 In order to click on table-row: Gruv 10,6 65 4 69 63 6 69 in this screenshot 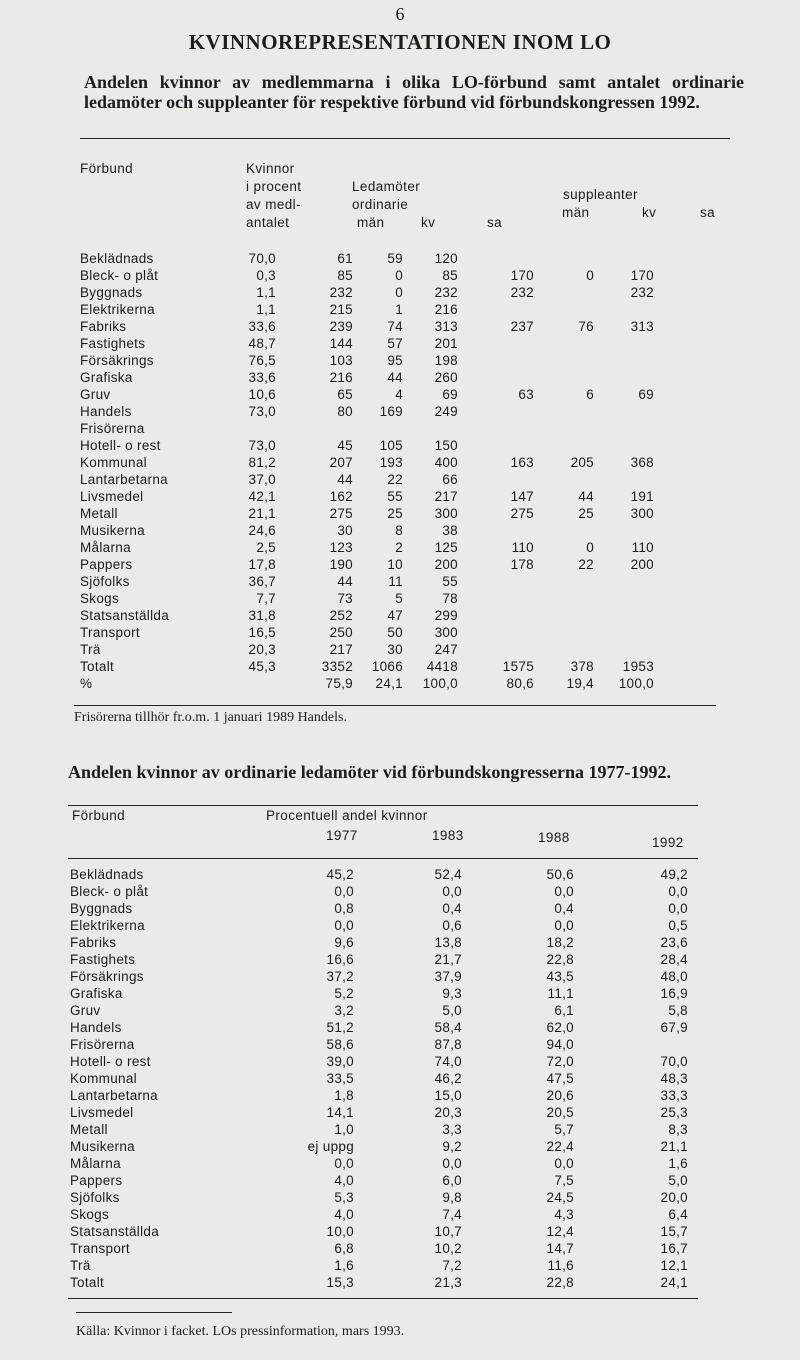, I will do `click(367, 394)`.